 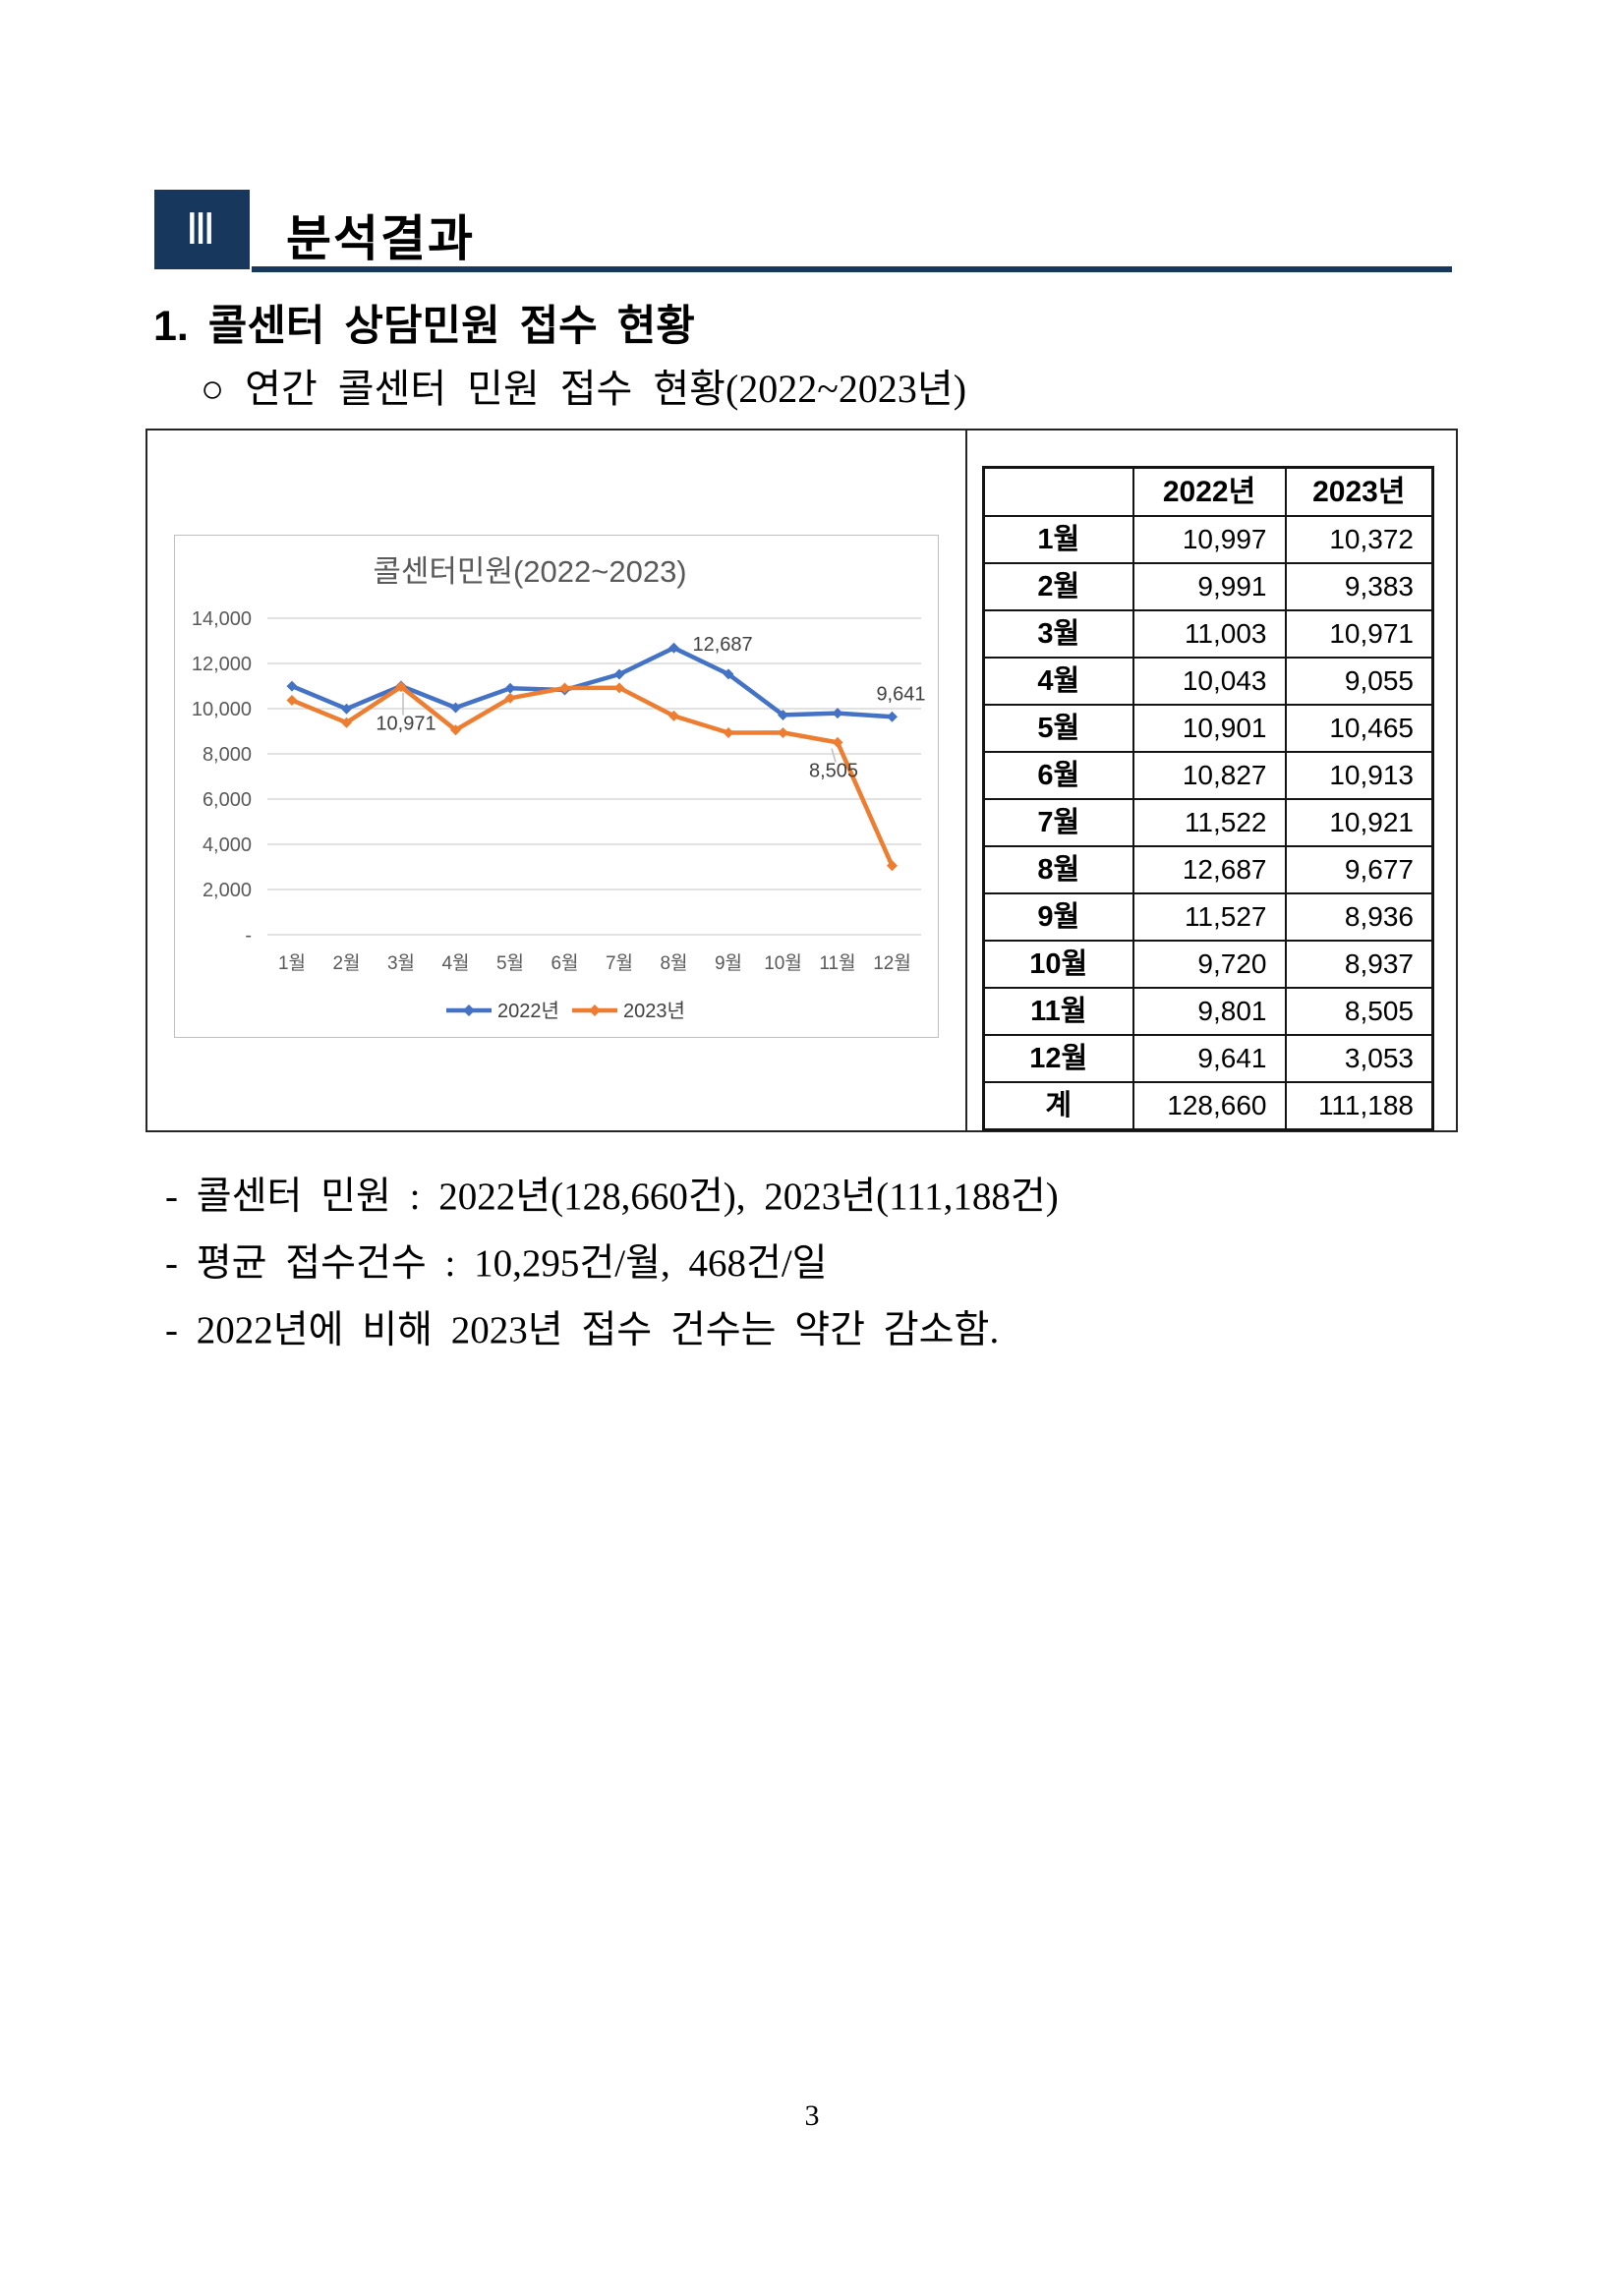 What do you see at coordinates (1359, 587) in the screenshot?
I see `cell-value: 9,383` at bounding box center [1359, 587].